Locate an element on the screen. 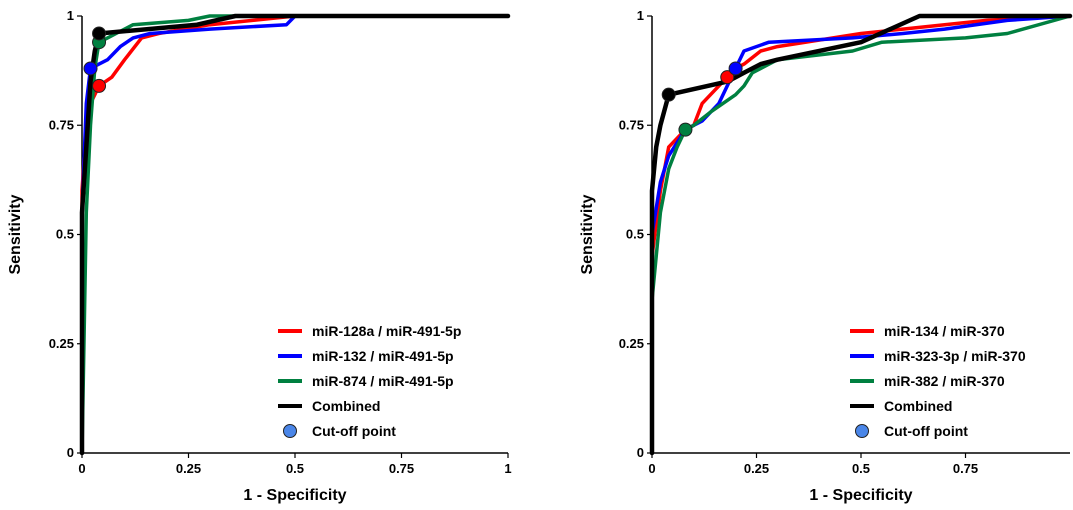 This screenshot has width=1073, height=510. legend-label-1: miR-134 / miR-370 is located at coordinates (944, 331).